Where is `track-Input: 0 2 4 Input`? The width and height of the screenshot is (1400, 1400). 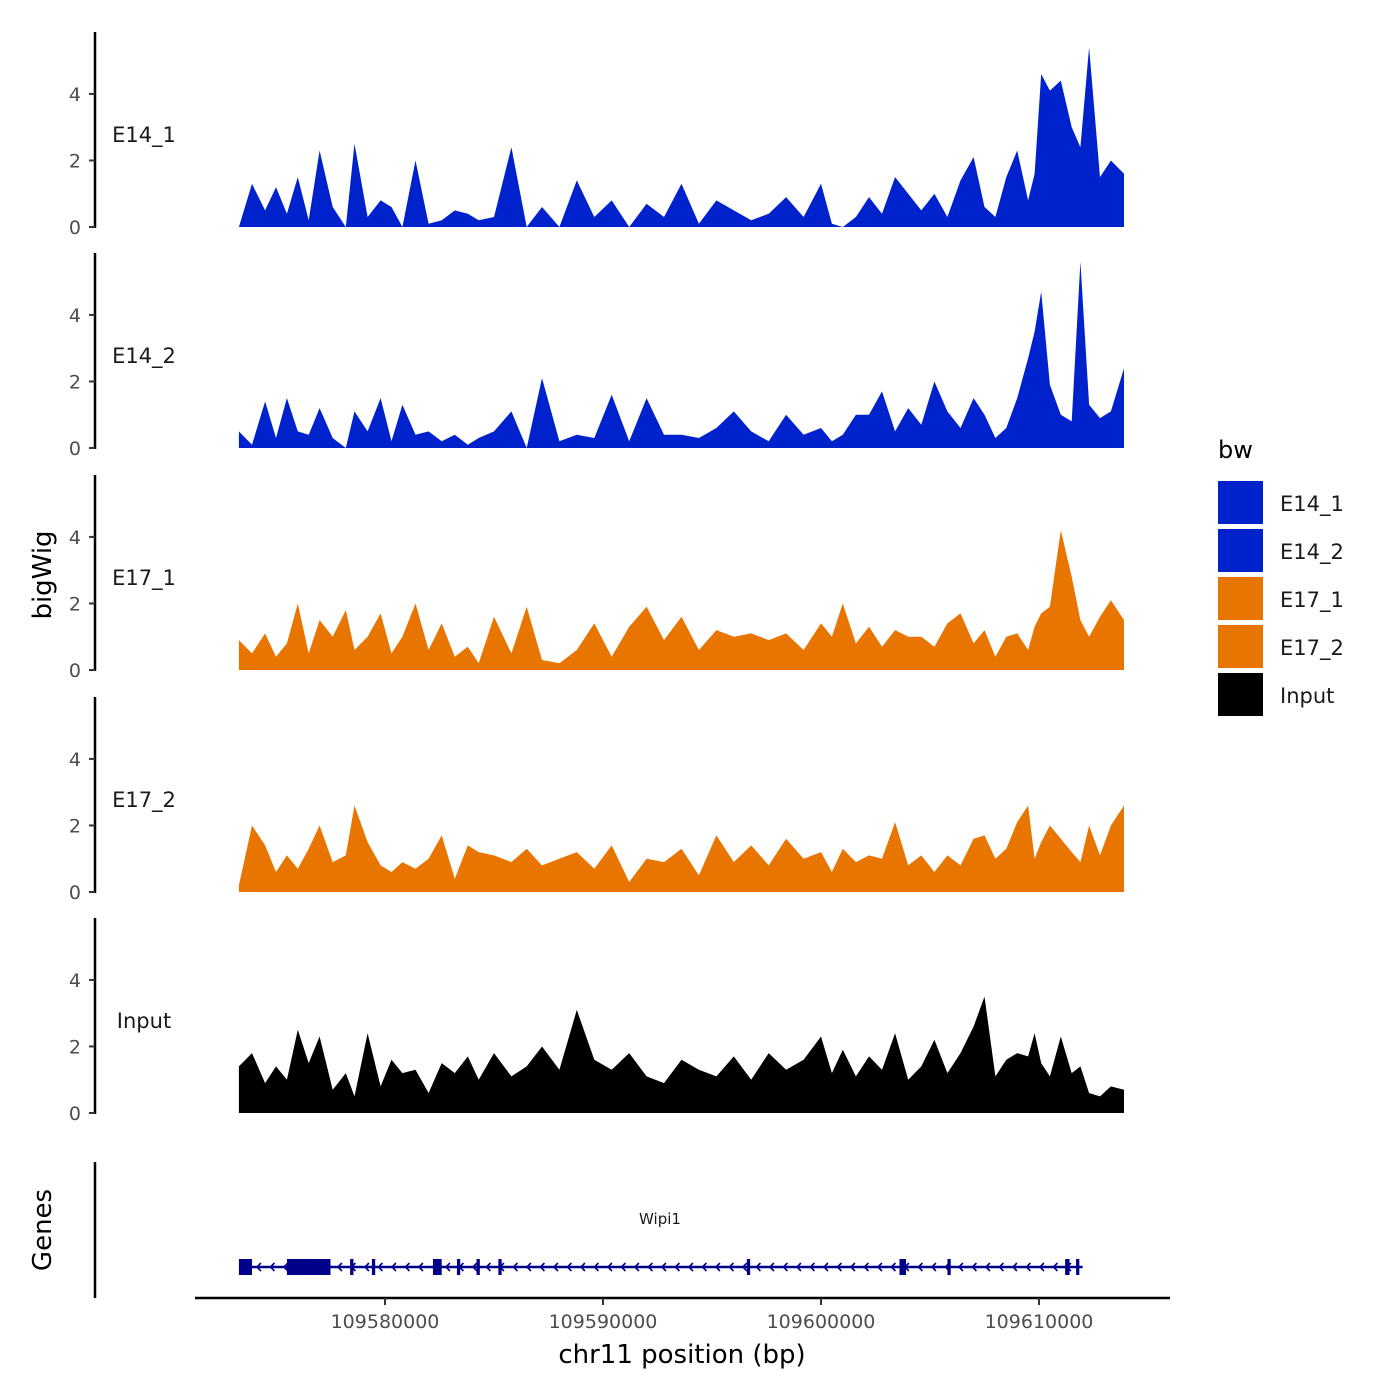
track-Input: 0 2 4 Input is located at coordinates (596, 1021).